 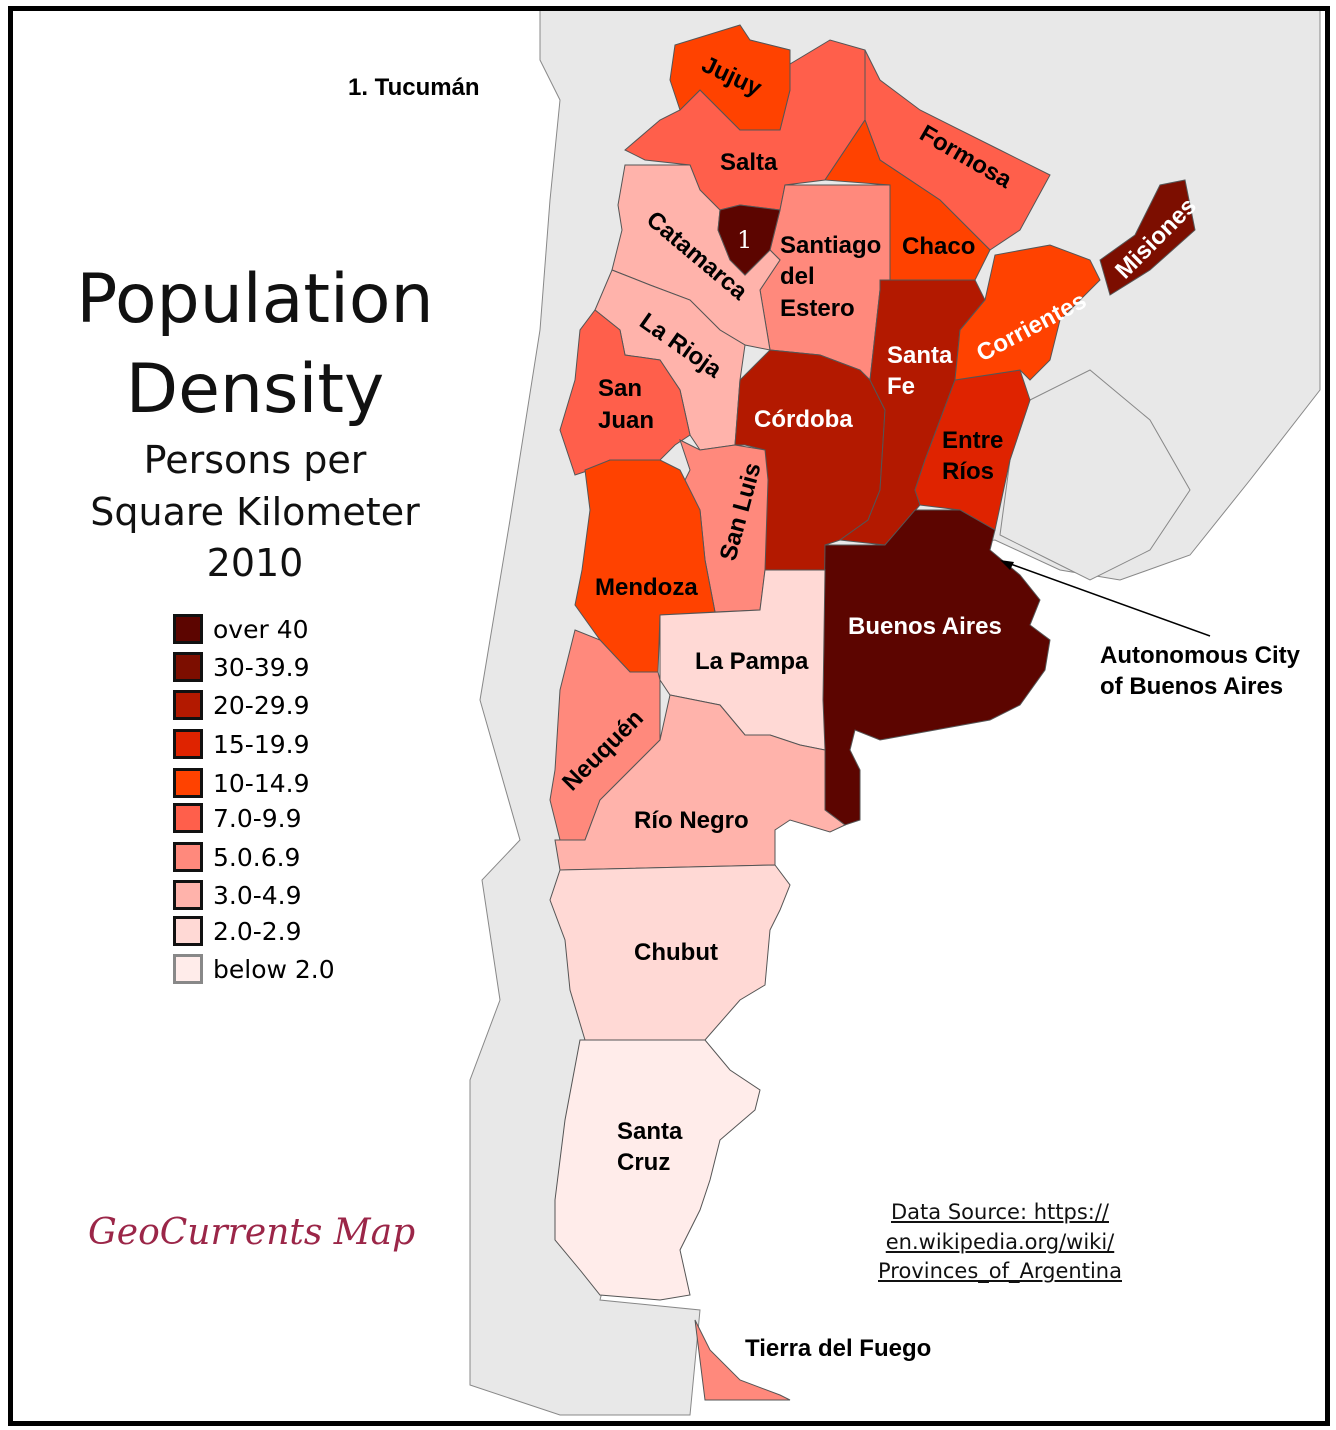 What do you see at coordinates (257, 895) in the screenshot?
I see `legend-label: 3.0-4.9` at bounding box center [257, 895].